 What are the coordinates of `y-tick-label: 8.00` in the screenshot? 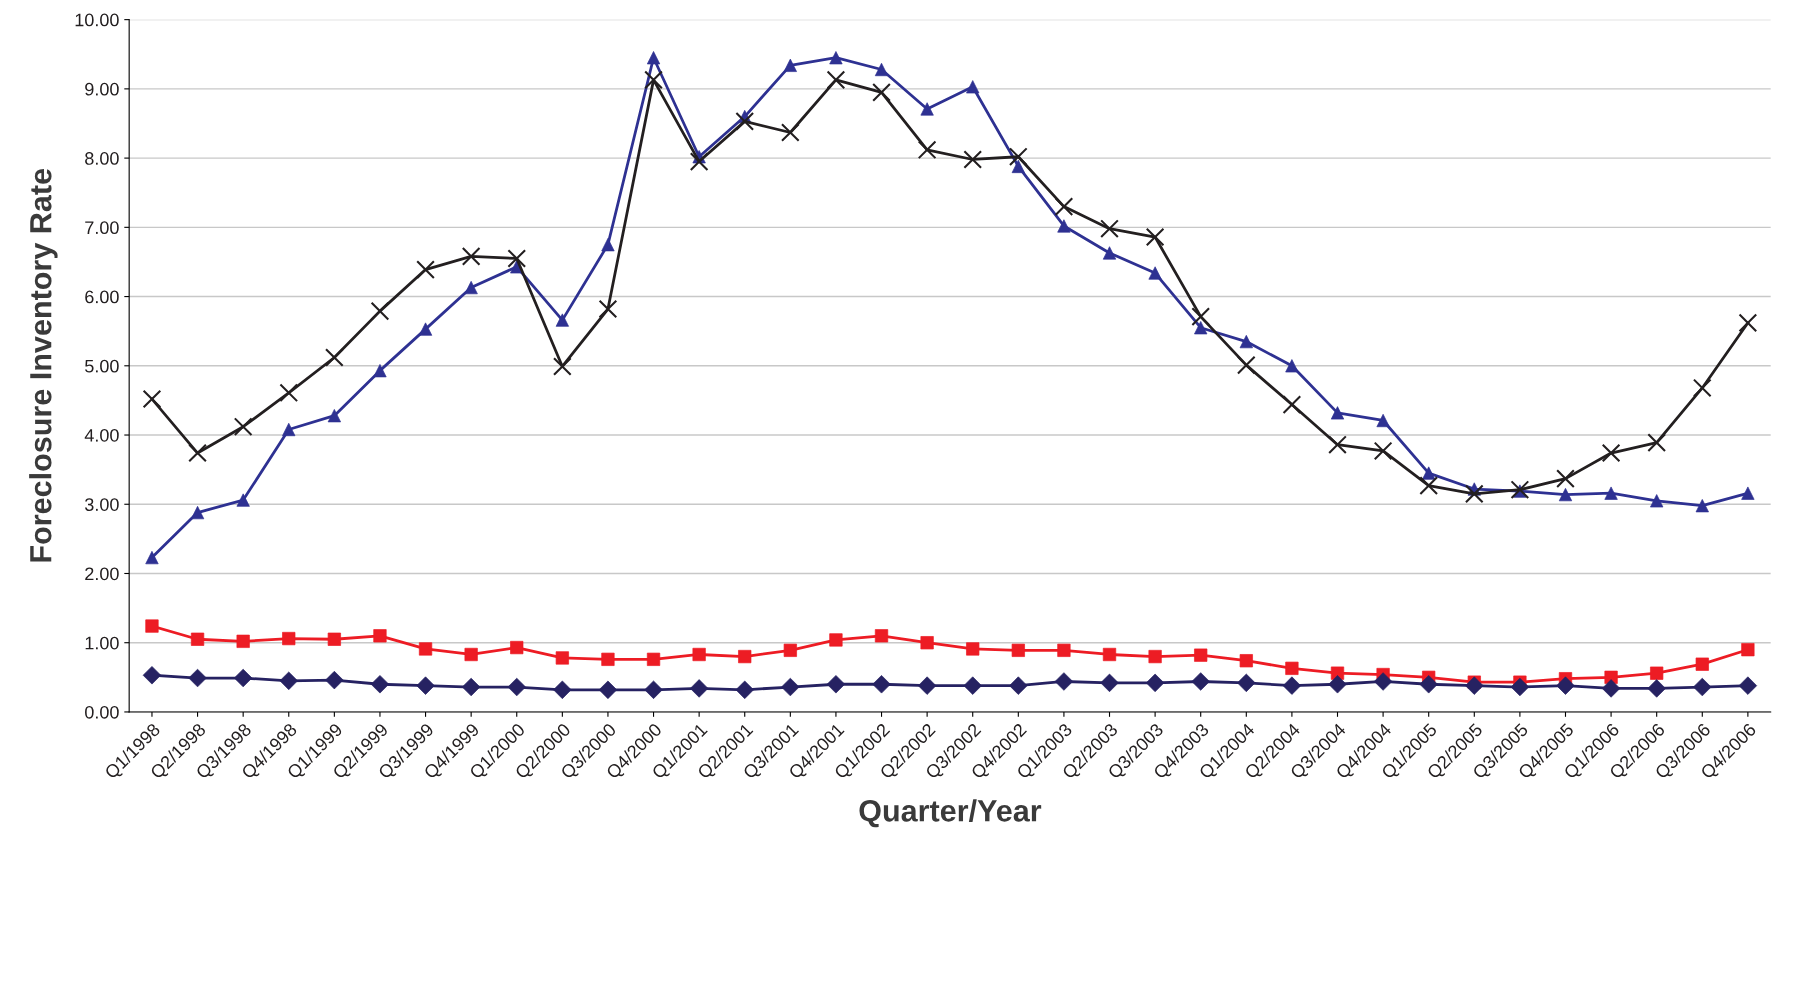 It's located at (102, 158).